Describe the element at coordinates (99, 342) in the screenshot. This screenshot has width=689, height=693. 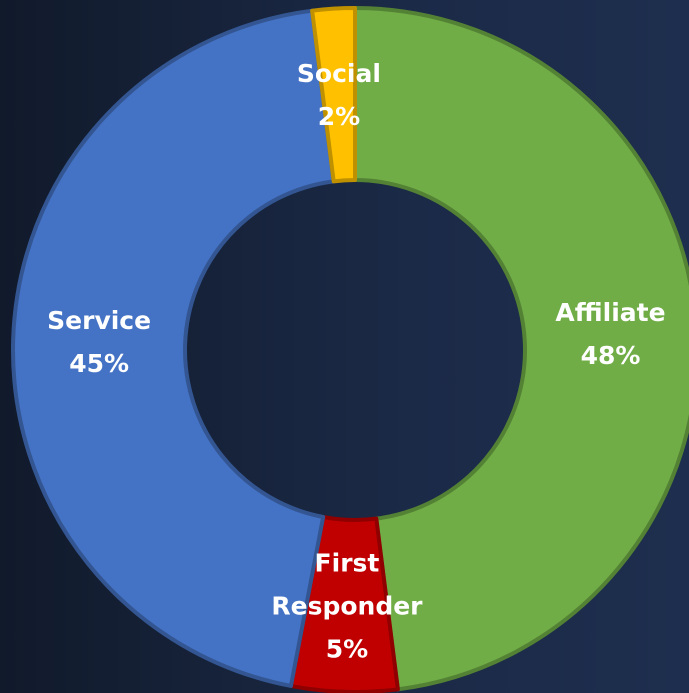
I see `slice-label: Service 45%` at that location.